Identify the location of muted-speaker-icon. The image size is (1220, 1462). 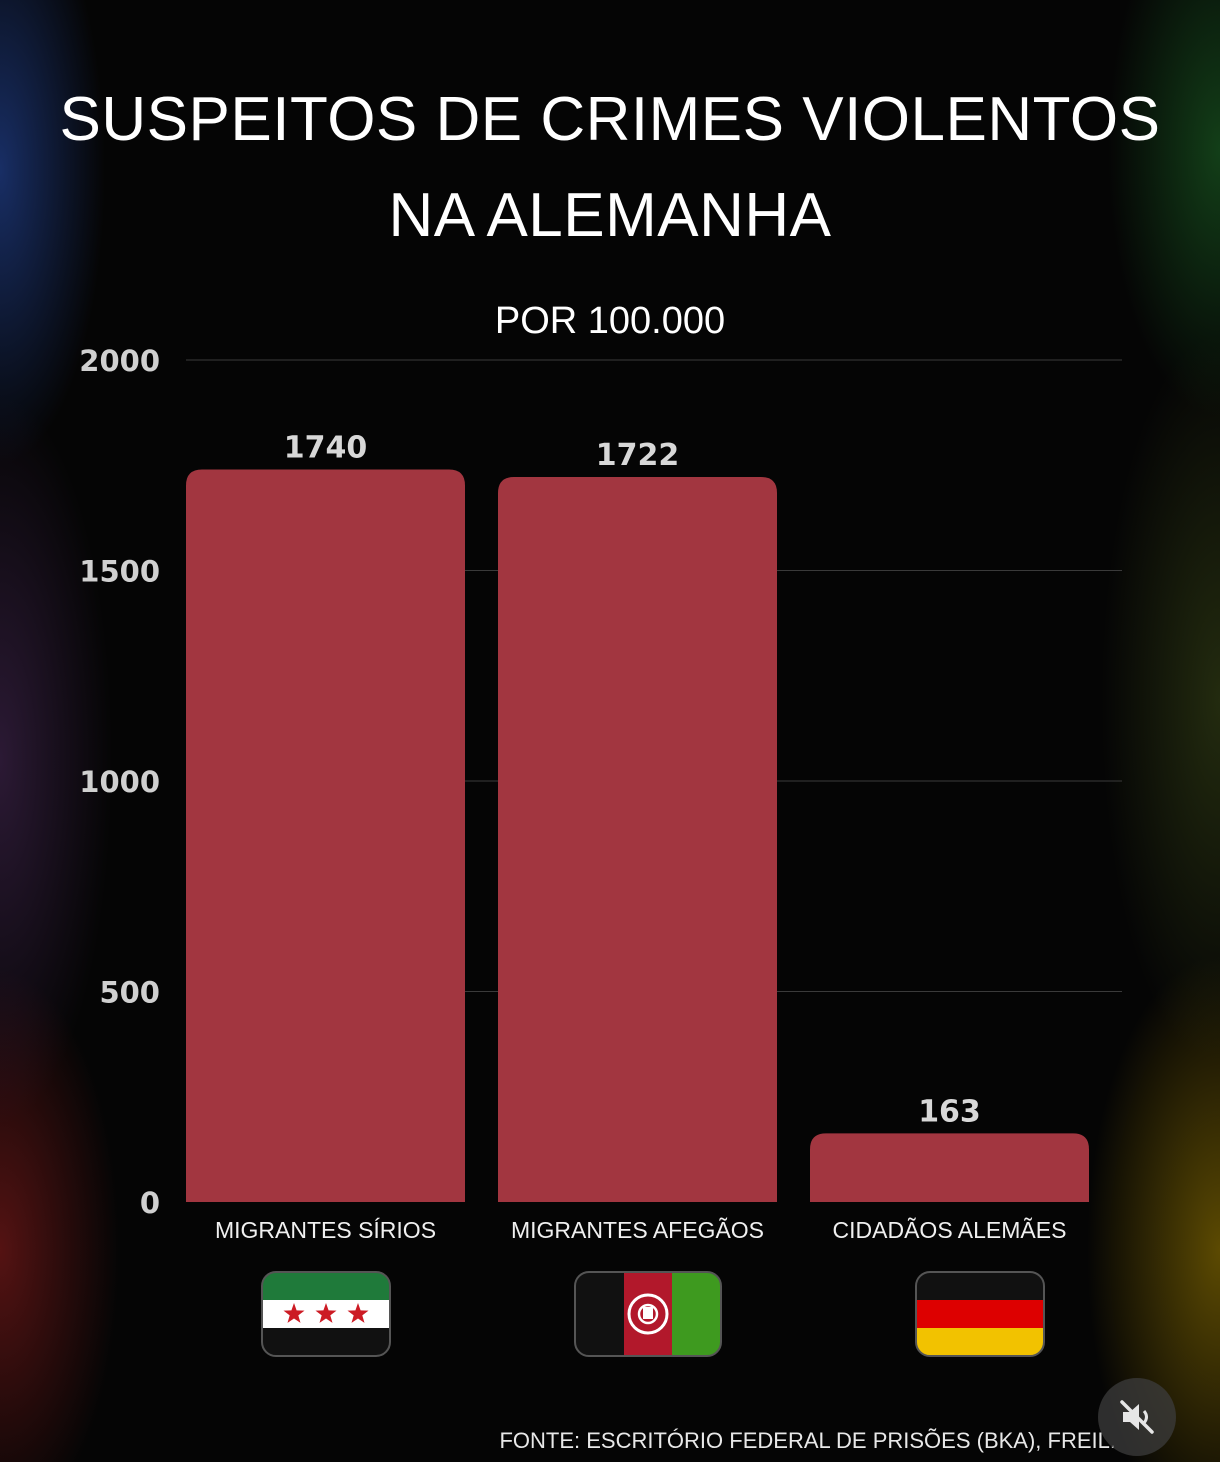
(1137, 1417).